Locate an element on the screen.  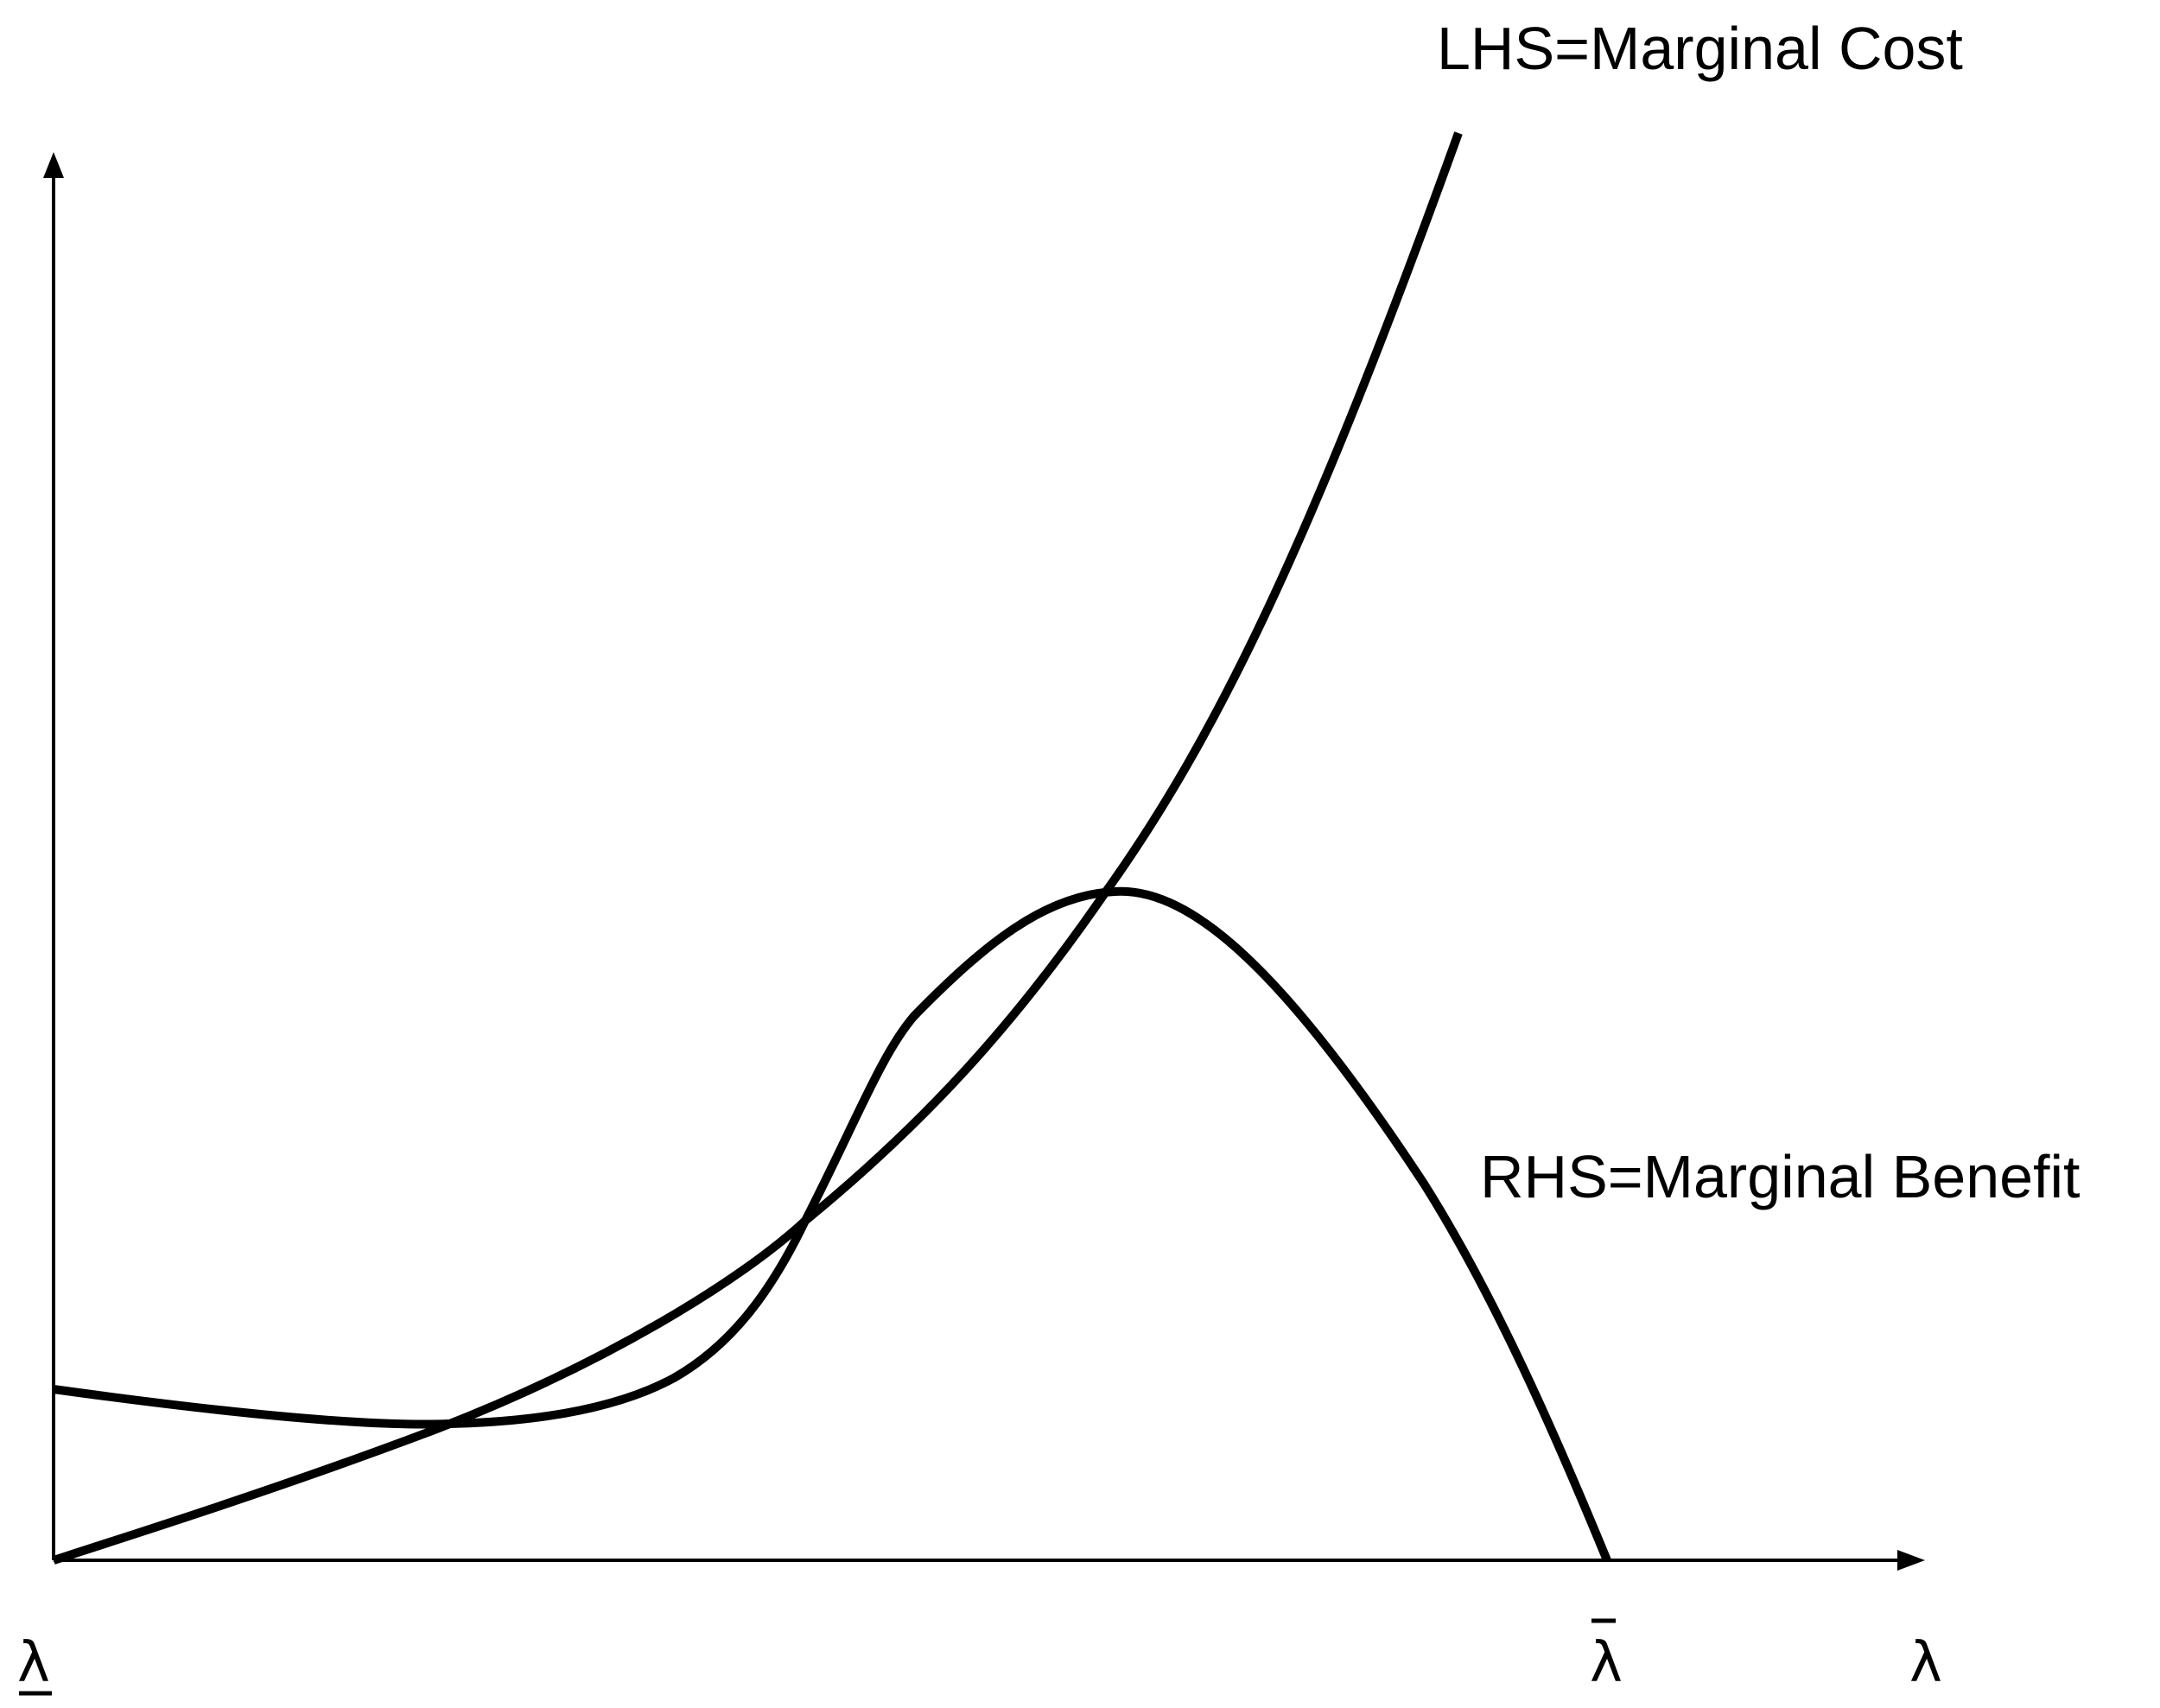
upper-bound-label: λ is located at coordinates (1606, 1663).